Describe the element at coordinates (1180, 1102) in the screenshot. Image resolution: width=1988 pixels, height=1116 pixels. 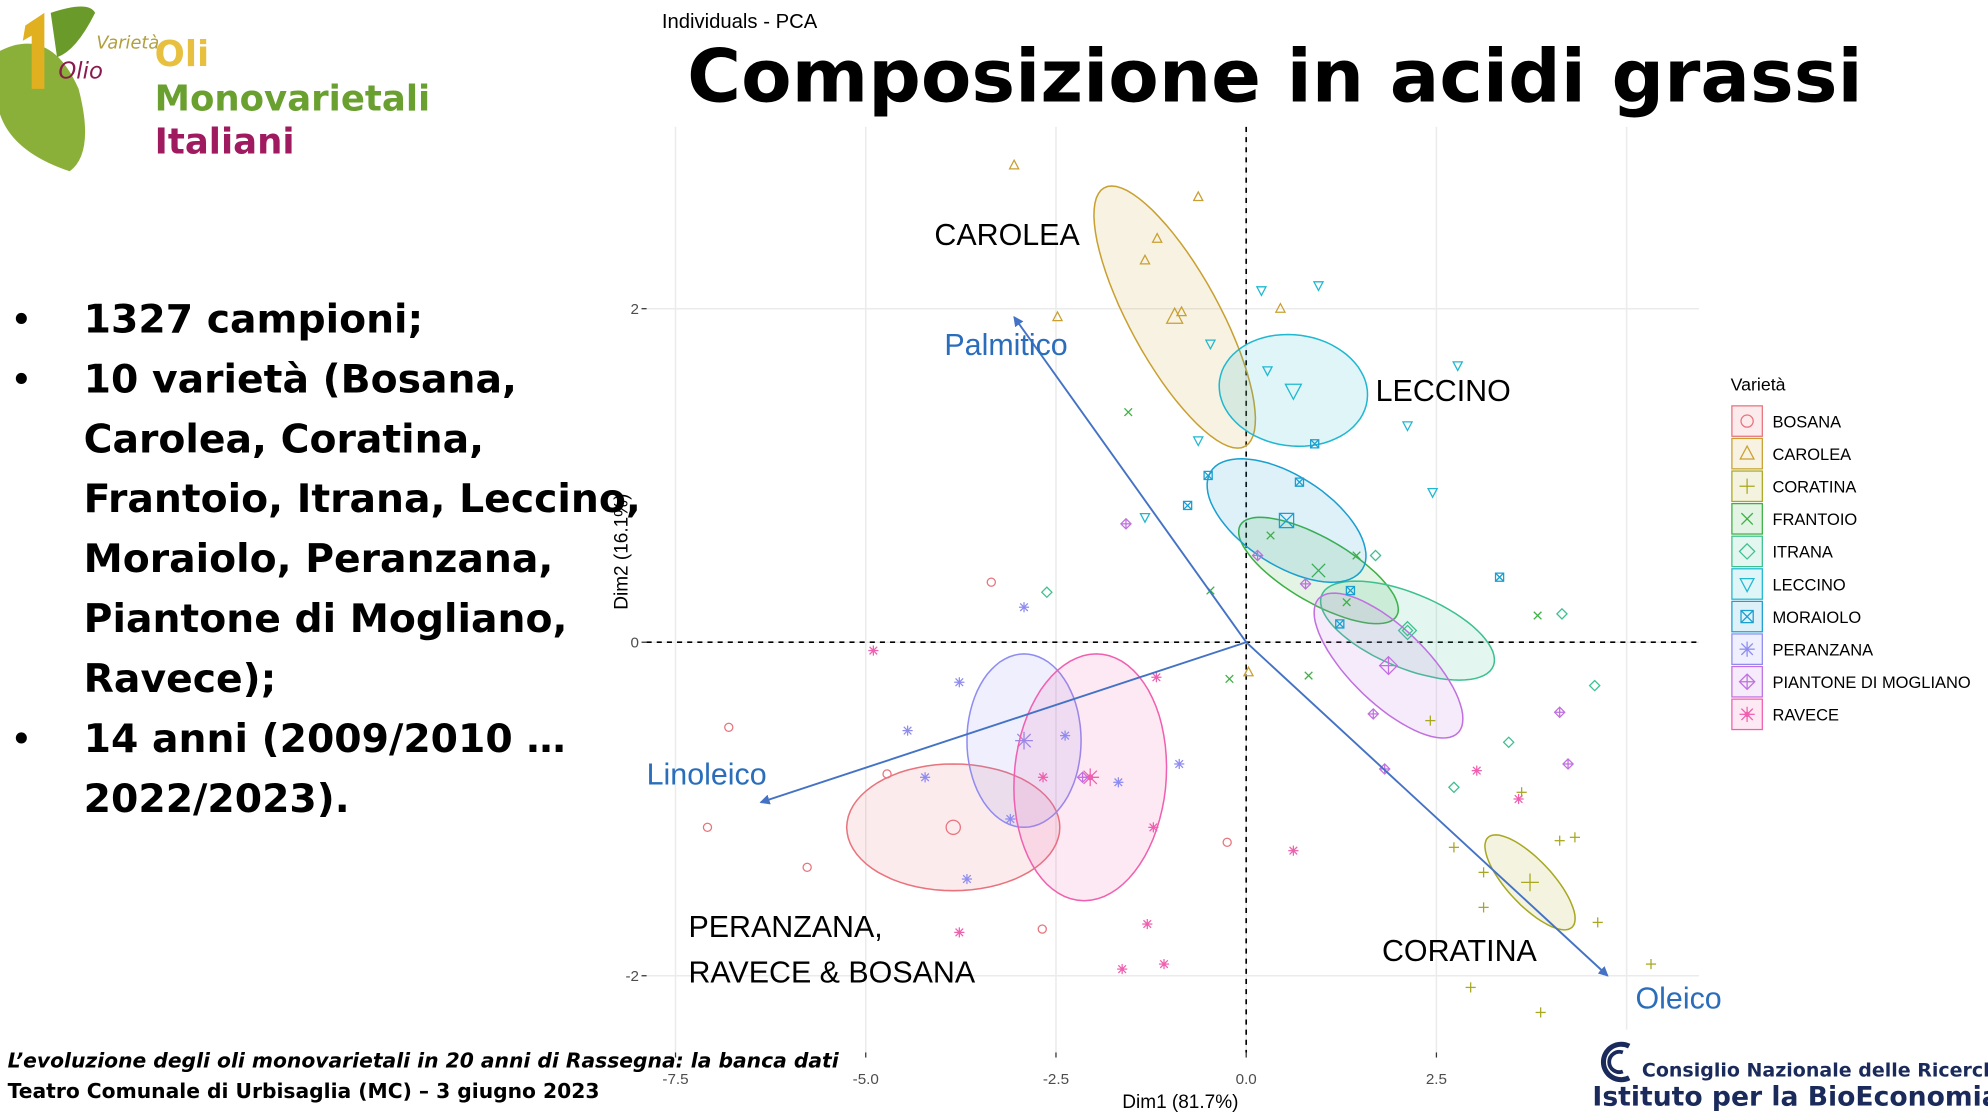
I see `x-axis-label: Dim1 (81.7%)` at that location.